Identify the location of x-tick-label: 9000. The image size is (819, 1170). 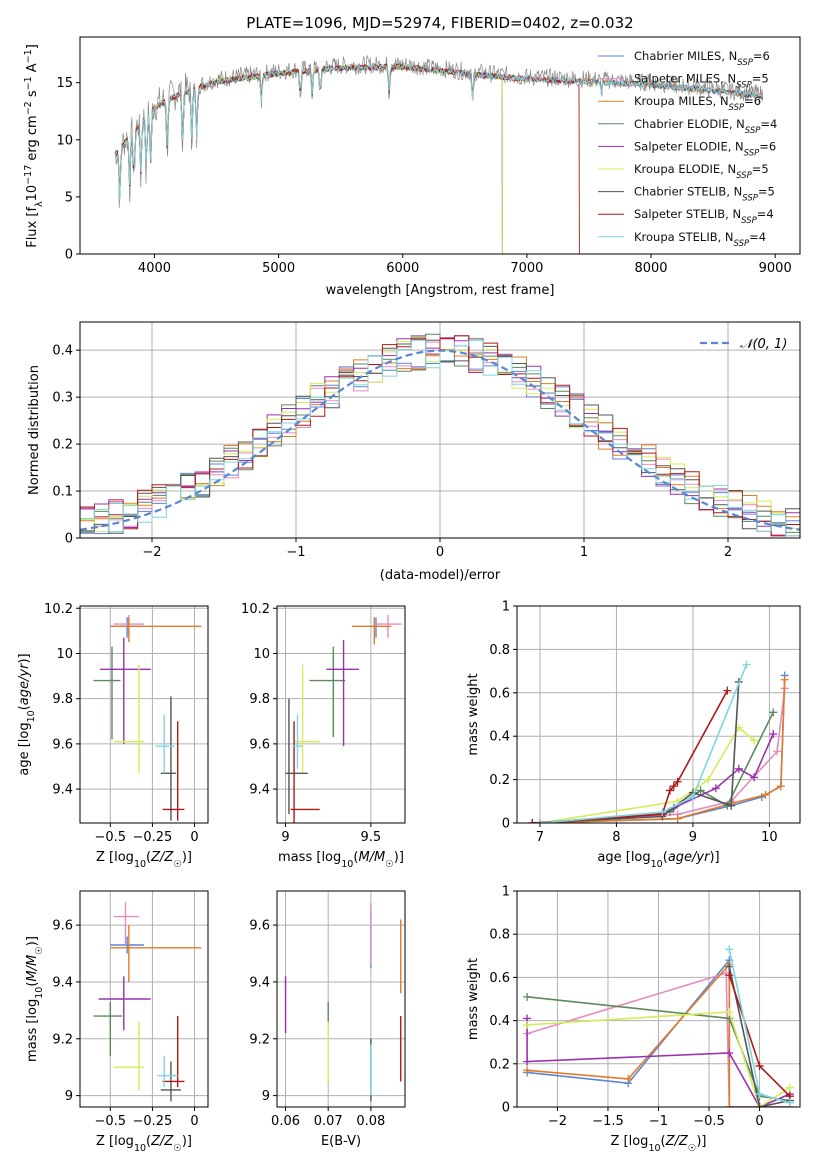
(775, 268).